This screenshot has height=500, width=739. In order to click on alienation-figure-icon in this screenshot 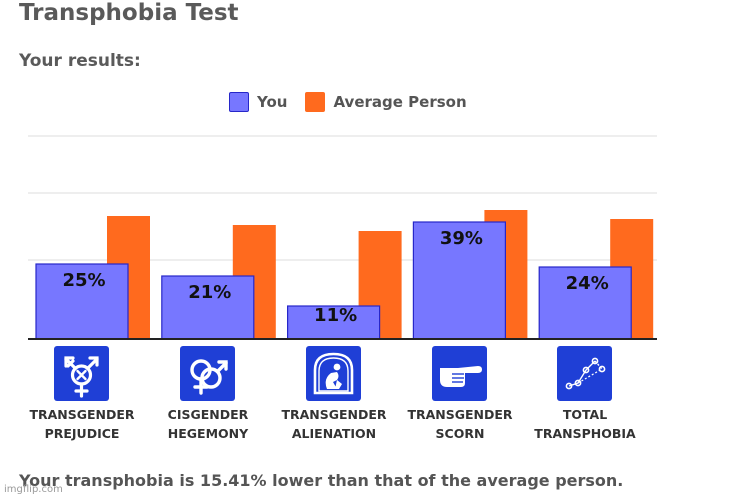, I will do `click(333, 373)`.